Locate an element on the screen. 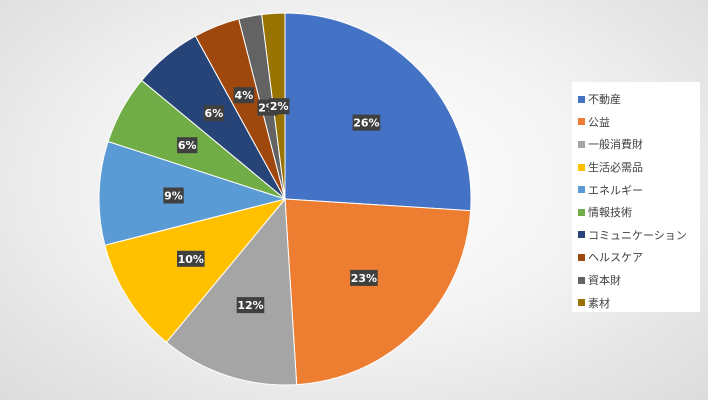 The width and height of the screenshot is (708, 400). data-label-text: 10% is located at coordinates (191, 259).